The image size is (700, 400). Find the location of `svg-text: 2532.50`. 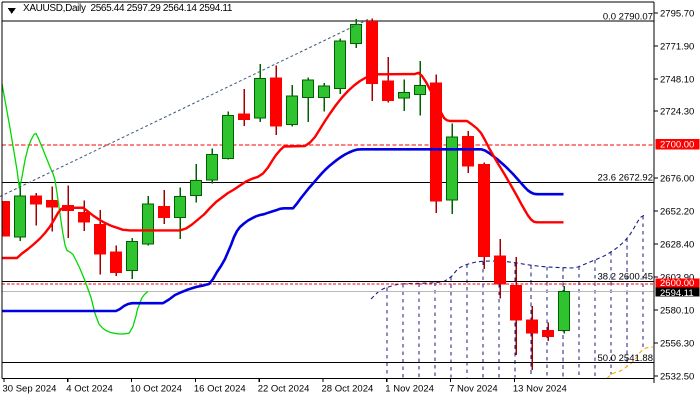

svg-text: 2532.50 is located at coordinates (677, 377).